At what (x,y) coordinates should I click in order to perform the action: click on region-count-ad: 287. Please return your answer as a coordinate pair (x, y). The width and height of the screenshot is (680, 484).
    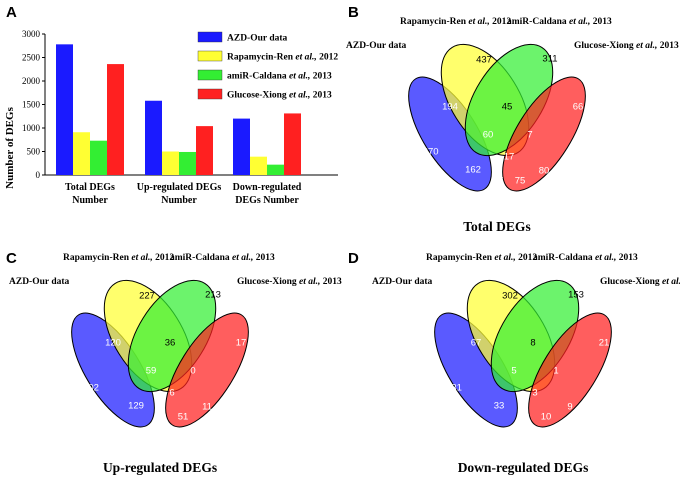
    Looking at the image, I should click on (171, 435).